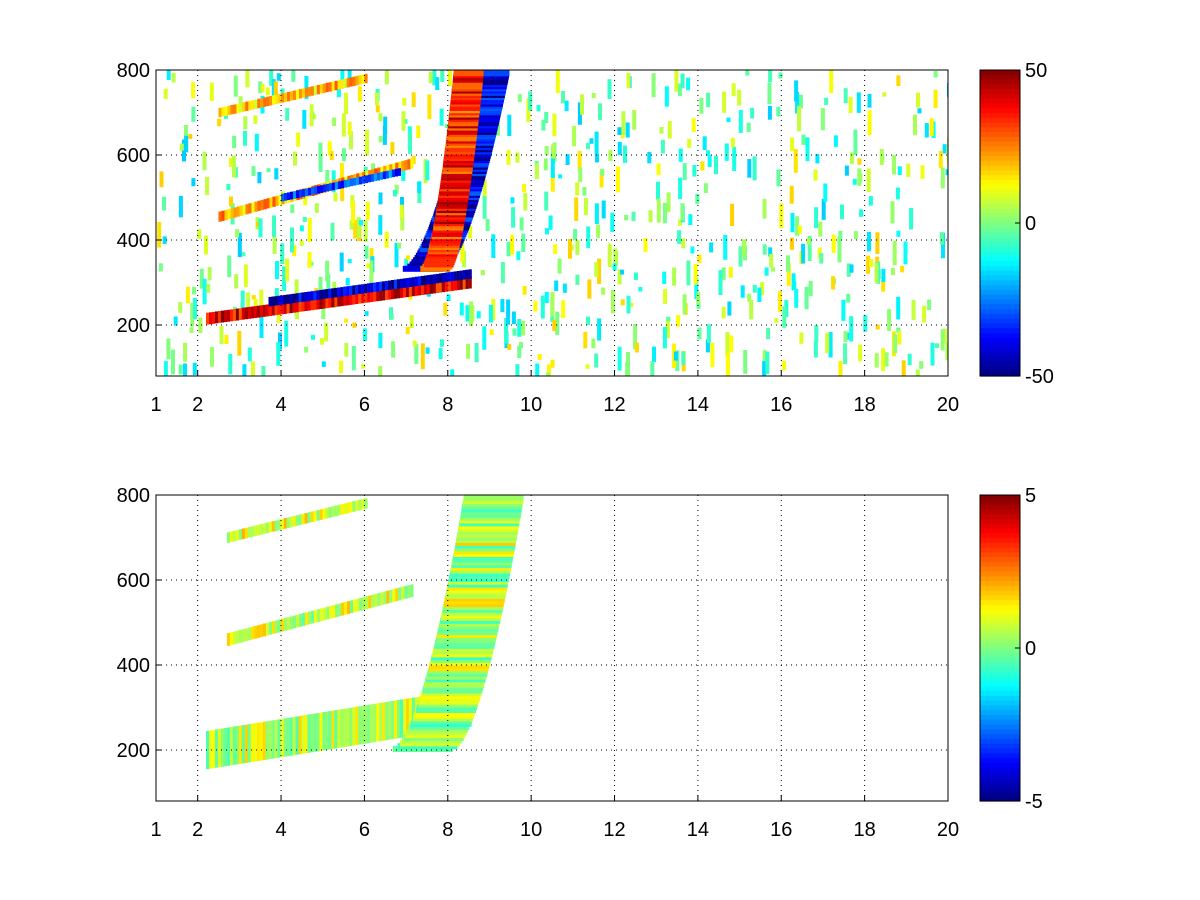 This screenshot has width=1200, height=900. Describe the element at coordinates (133, 156) in the screenshot. I see `y-tick-label: 600` at that location.